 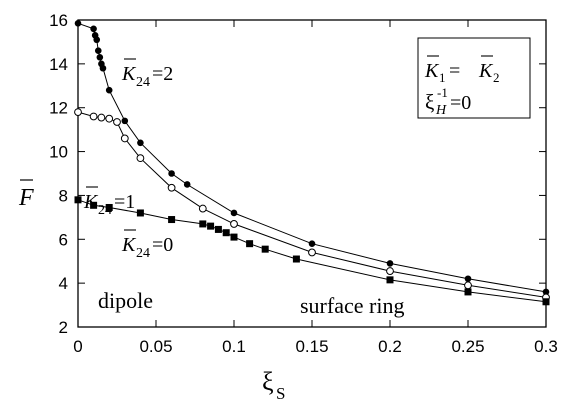 What do you see at coordinates (58, 108) in the screenshot?
I see `y-tick-label: 12` at bounding box center [58, 108].